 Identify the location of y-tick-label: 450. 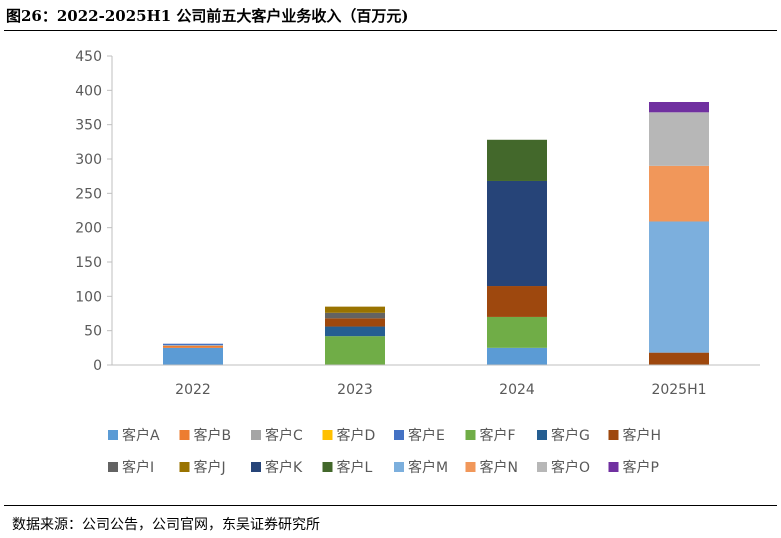
(88, 57).